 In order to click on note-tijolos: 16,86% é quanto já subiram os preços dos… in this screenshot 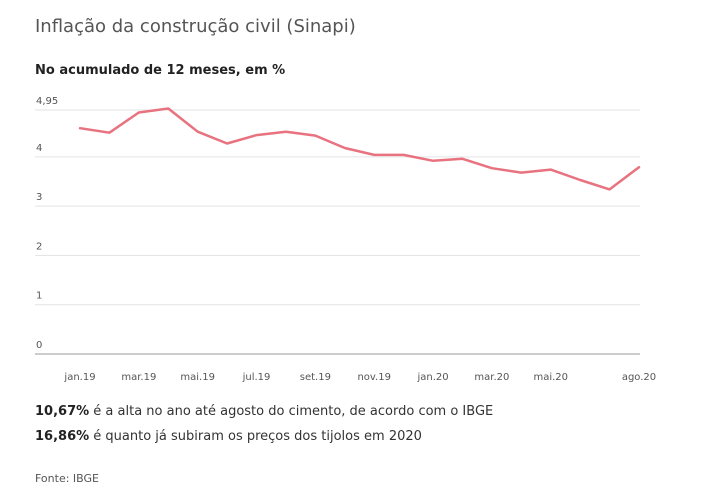, I will do `click(228, 436)`.